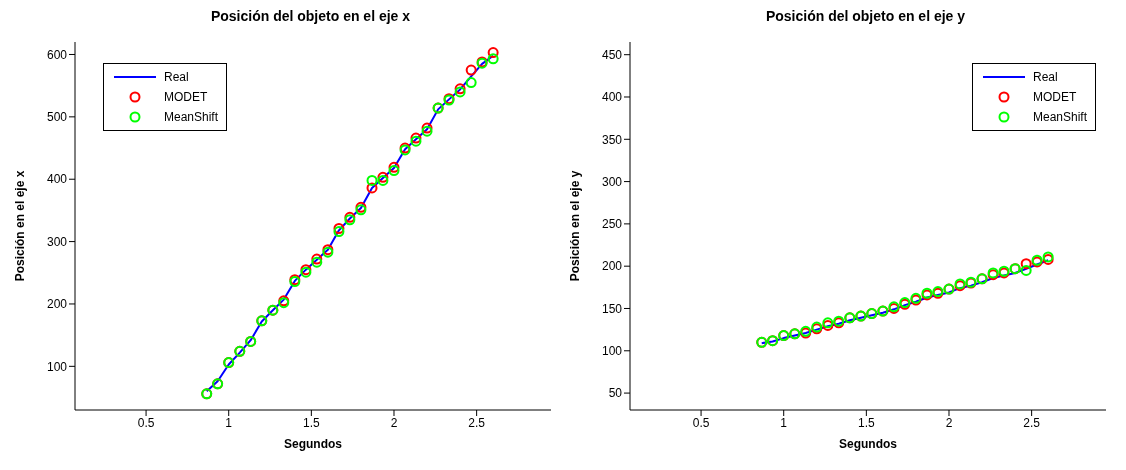 Image resolution: width=1126 pixels, height=470 pixels. Describe the element at coordinates (612, 224) in the screenshot. I see `y-tick-label: 250` at that location.